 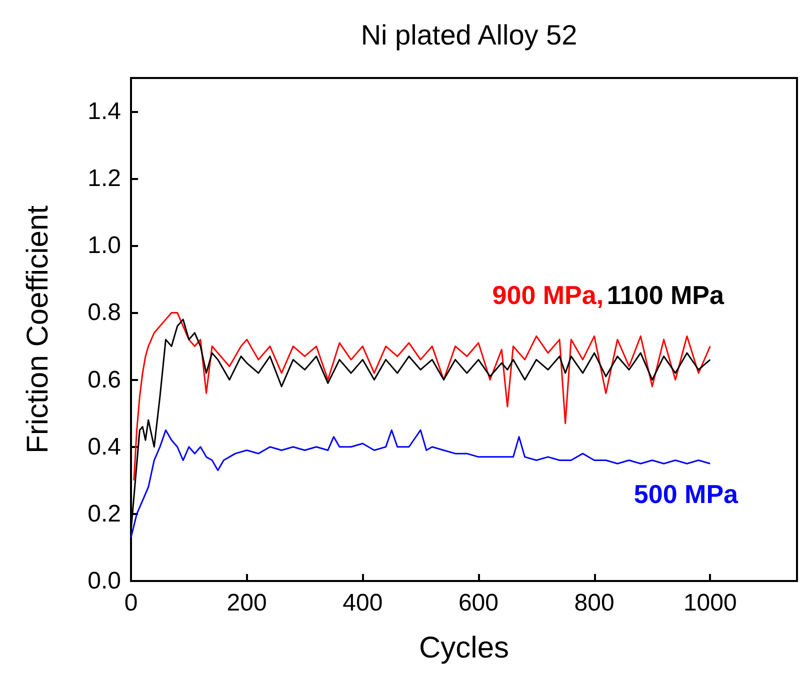 What do you see at coordinates (246, 603) in the screenshot?
I see `x-tick-label: 200` at bounding box center [246, 603].